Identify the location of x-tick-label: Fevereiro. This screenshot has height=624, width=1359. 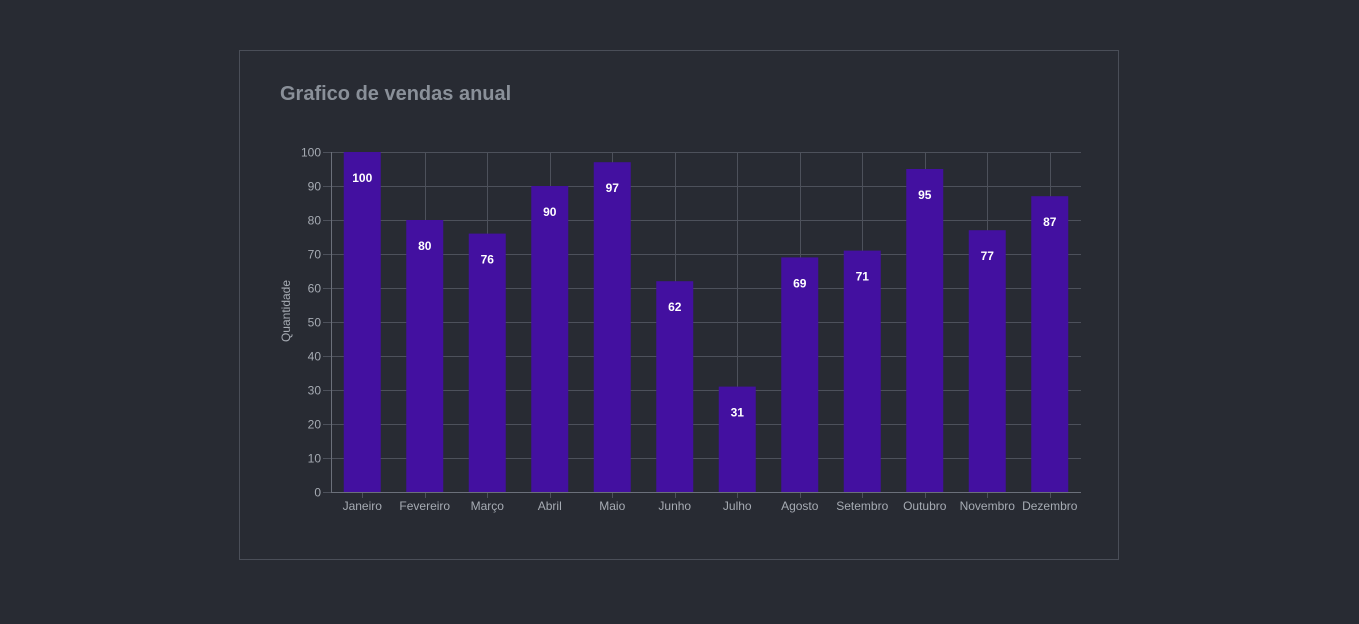
(424, 506).